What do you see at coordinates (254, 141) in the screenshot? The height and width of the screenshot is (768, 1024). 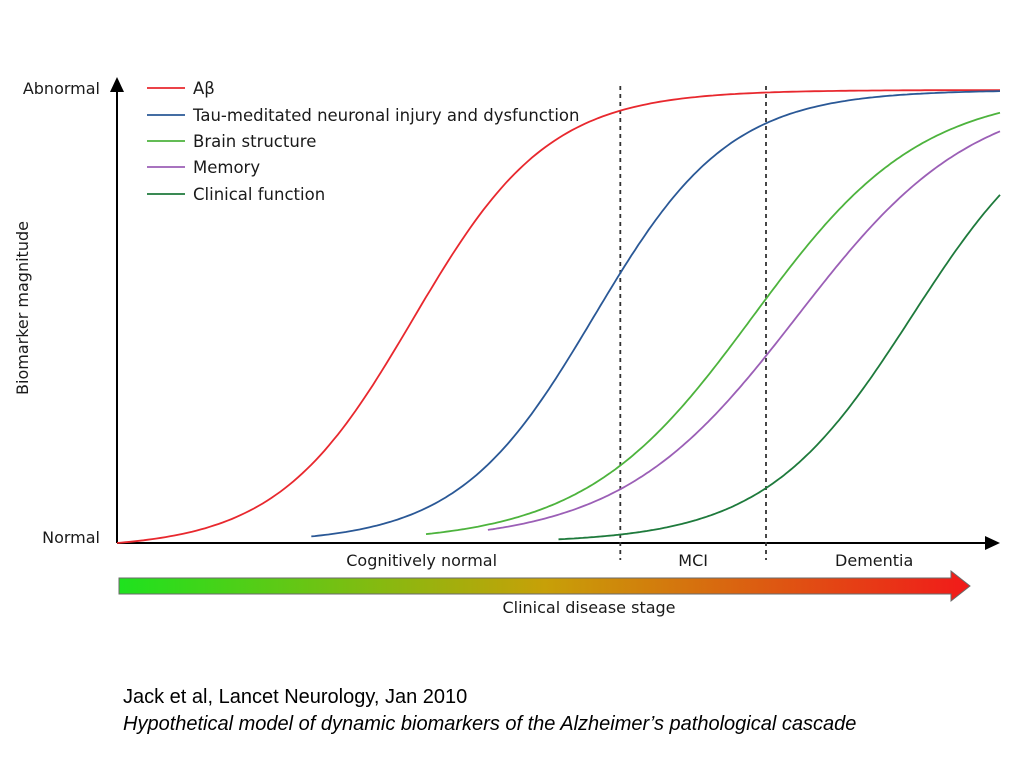 I see `legend-label-brain-structure: Brain structure` at bounding box center [254, 141].